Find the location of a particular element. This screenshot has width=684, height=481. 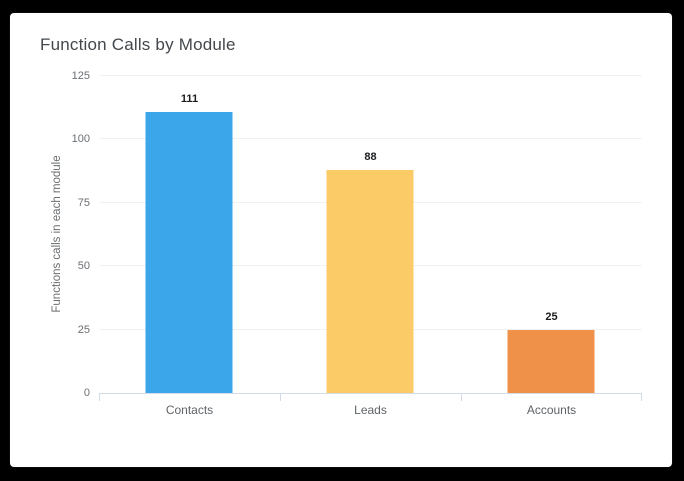

bar-value-label-accounts: 25 is located at coordinates (551, 316).